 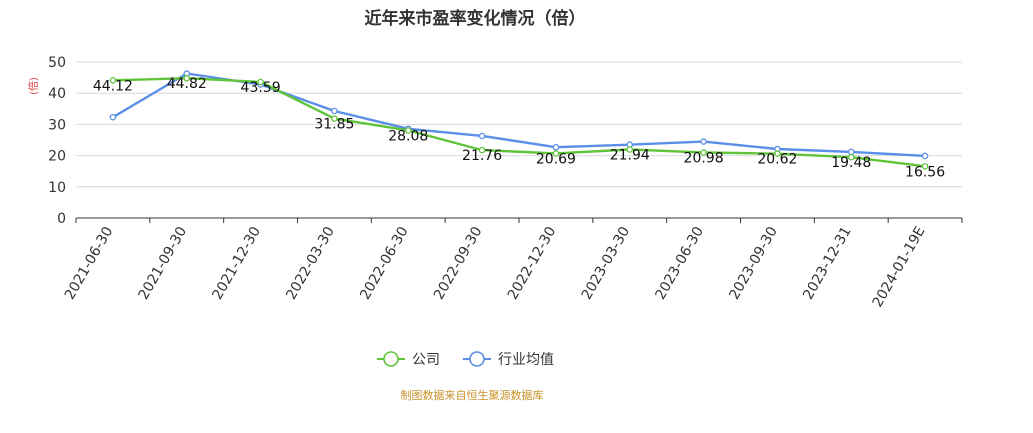 I want to click on data-label: 44.82, so click(x=187, y=84).